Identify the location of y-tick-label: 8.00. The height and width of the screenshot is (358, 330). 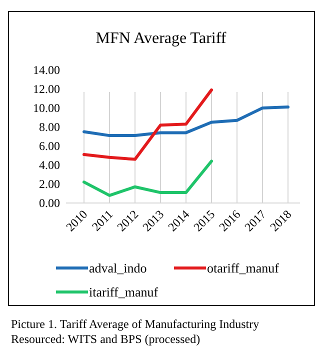
(49, 127).